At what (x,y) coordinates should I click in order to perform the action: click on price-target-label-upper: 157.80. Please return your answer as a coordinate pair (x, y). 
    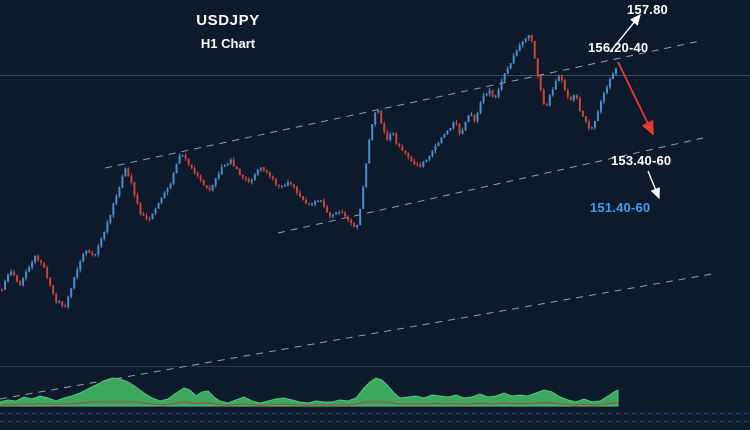
    Looking at the image, I should click on (647, 9).